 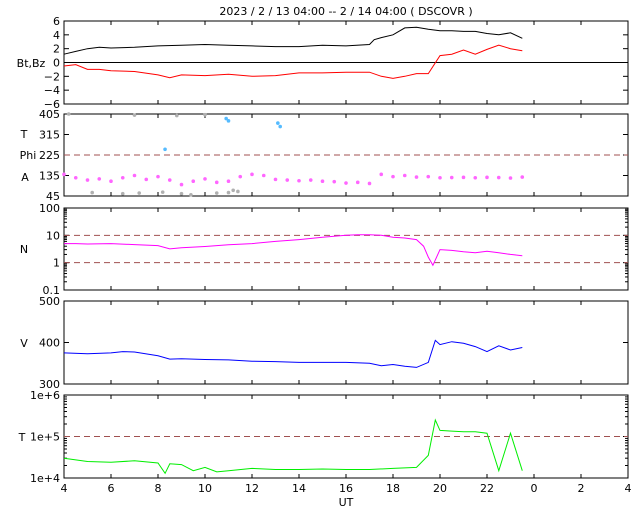 I want to click on x-tick-label: 12, so click(x=252, y=488).